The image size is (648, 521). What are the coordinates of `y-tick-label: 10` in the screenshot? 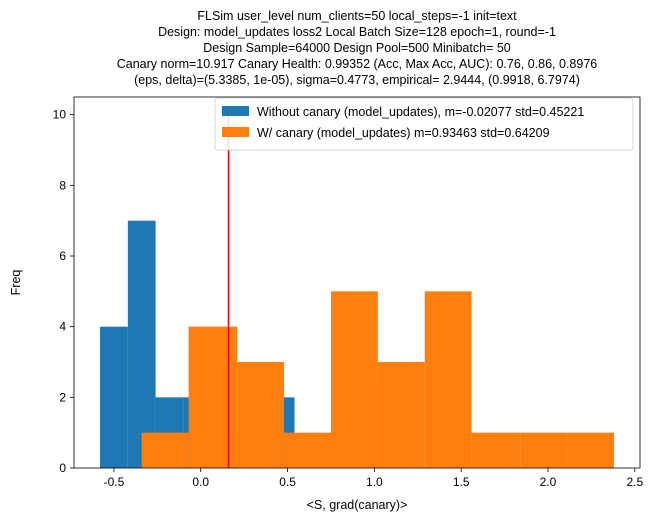 It's located at (60, 115).